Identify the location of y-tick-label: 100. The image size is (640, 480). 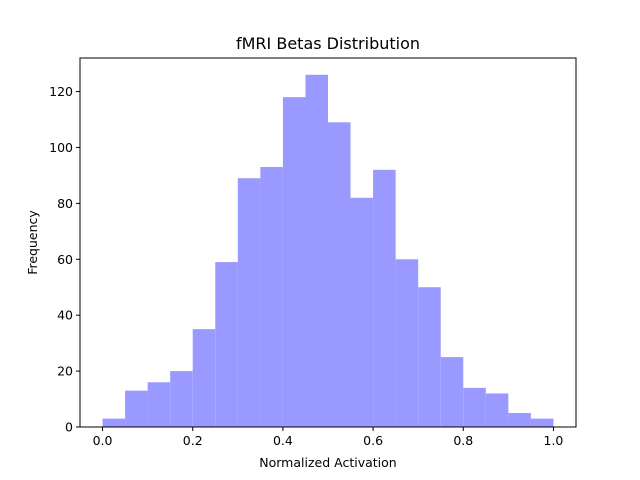
(61, 147).